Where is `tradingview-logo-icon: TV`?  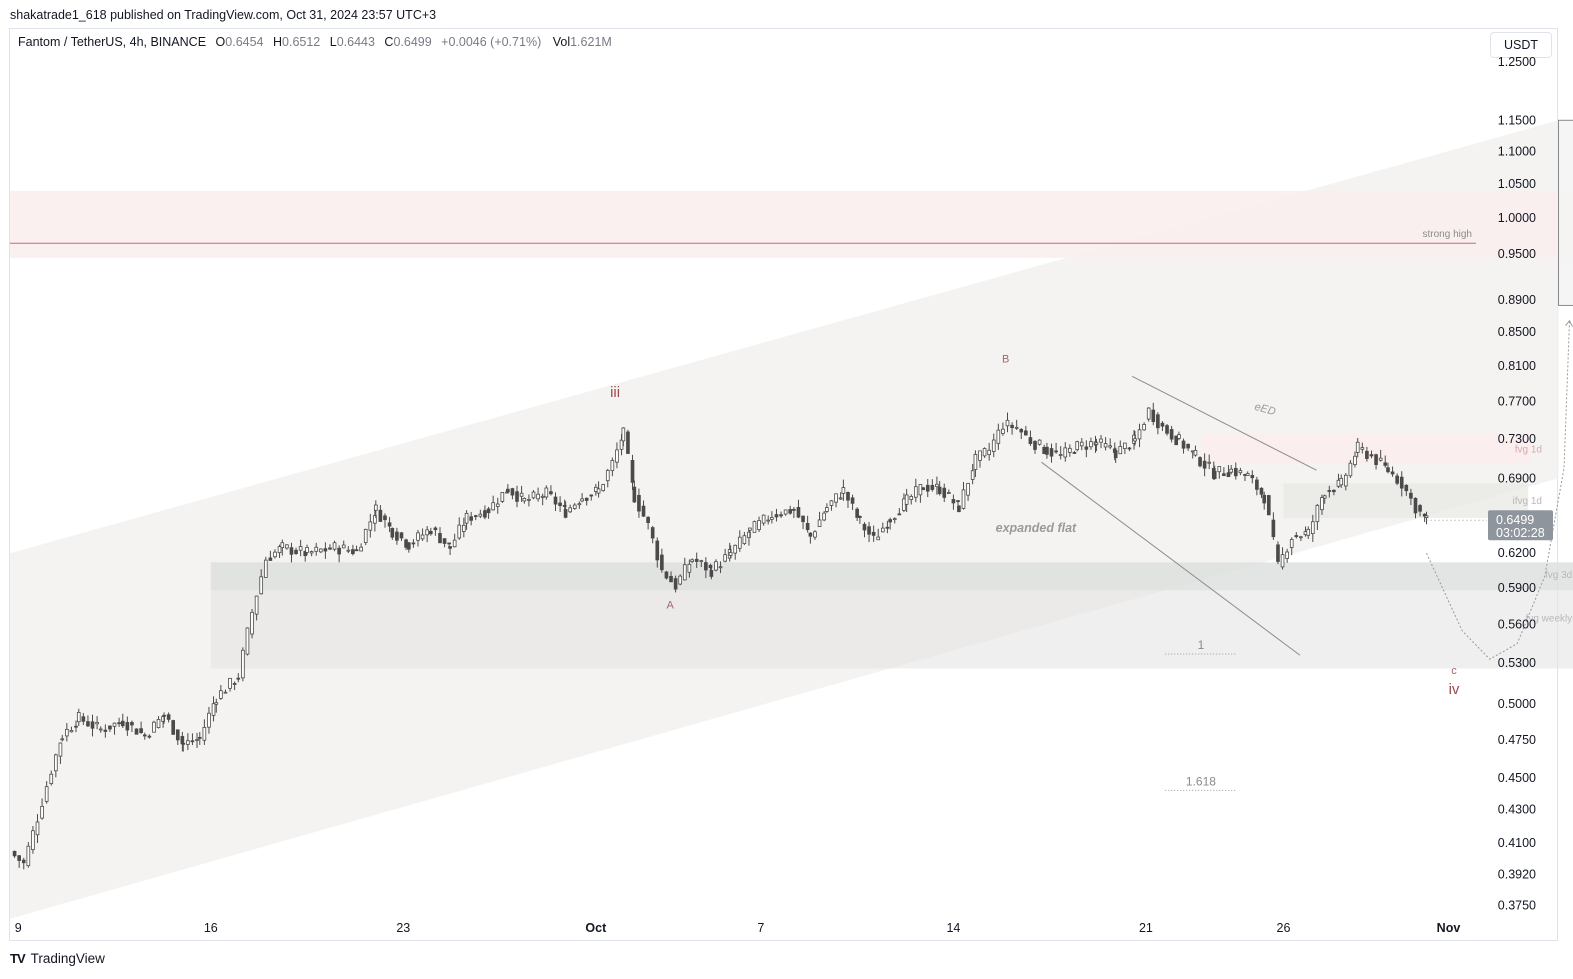
tradingview-logo-icon: TV is located at coordinates (18, 958).